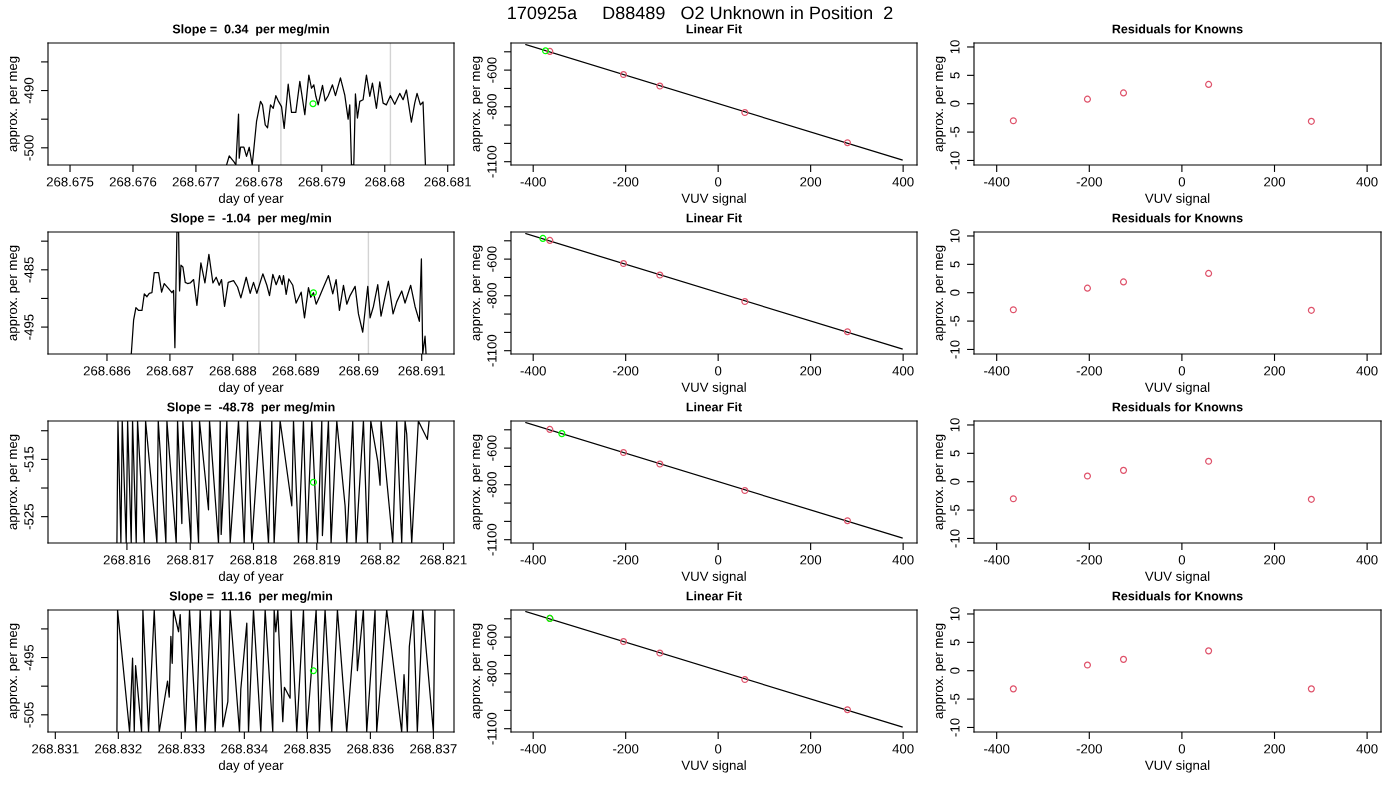 The width and height of the screenshot is (1400, 800). Describe the element at coordinates (29, 270) in the screenshot. I see `y-tick-label: -485` at that location.